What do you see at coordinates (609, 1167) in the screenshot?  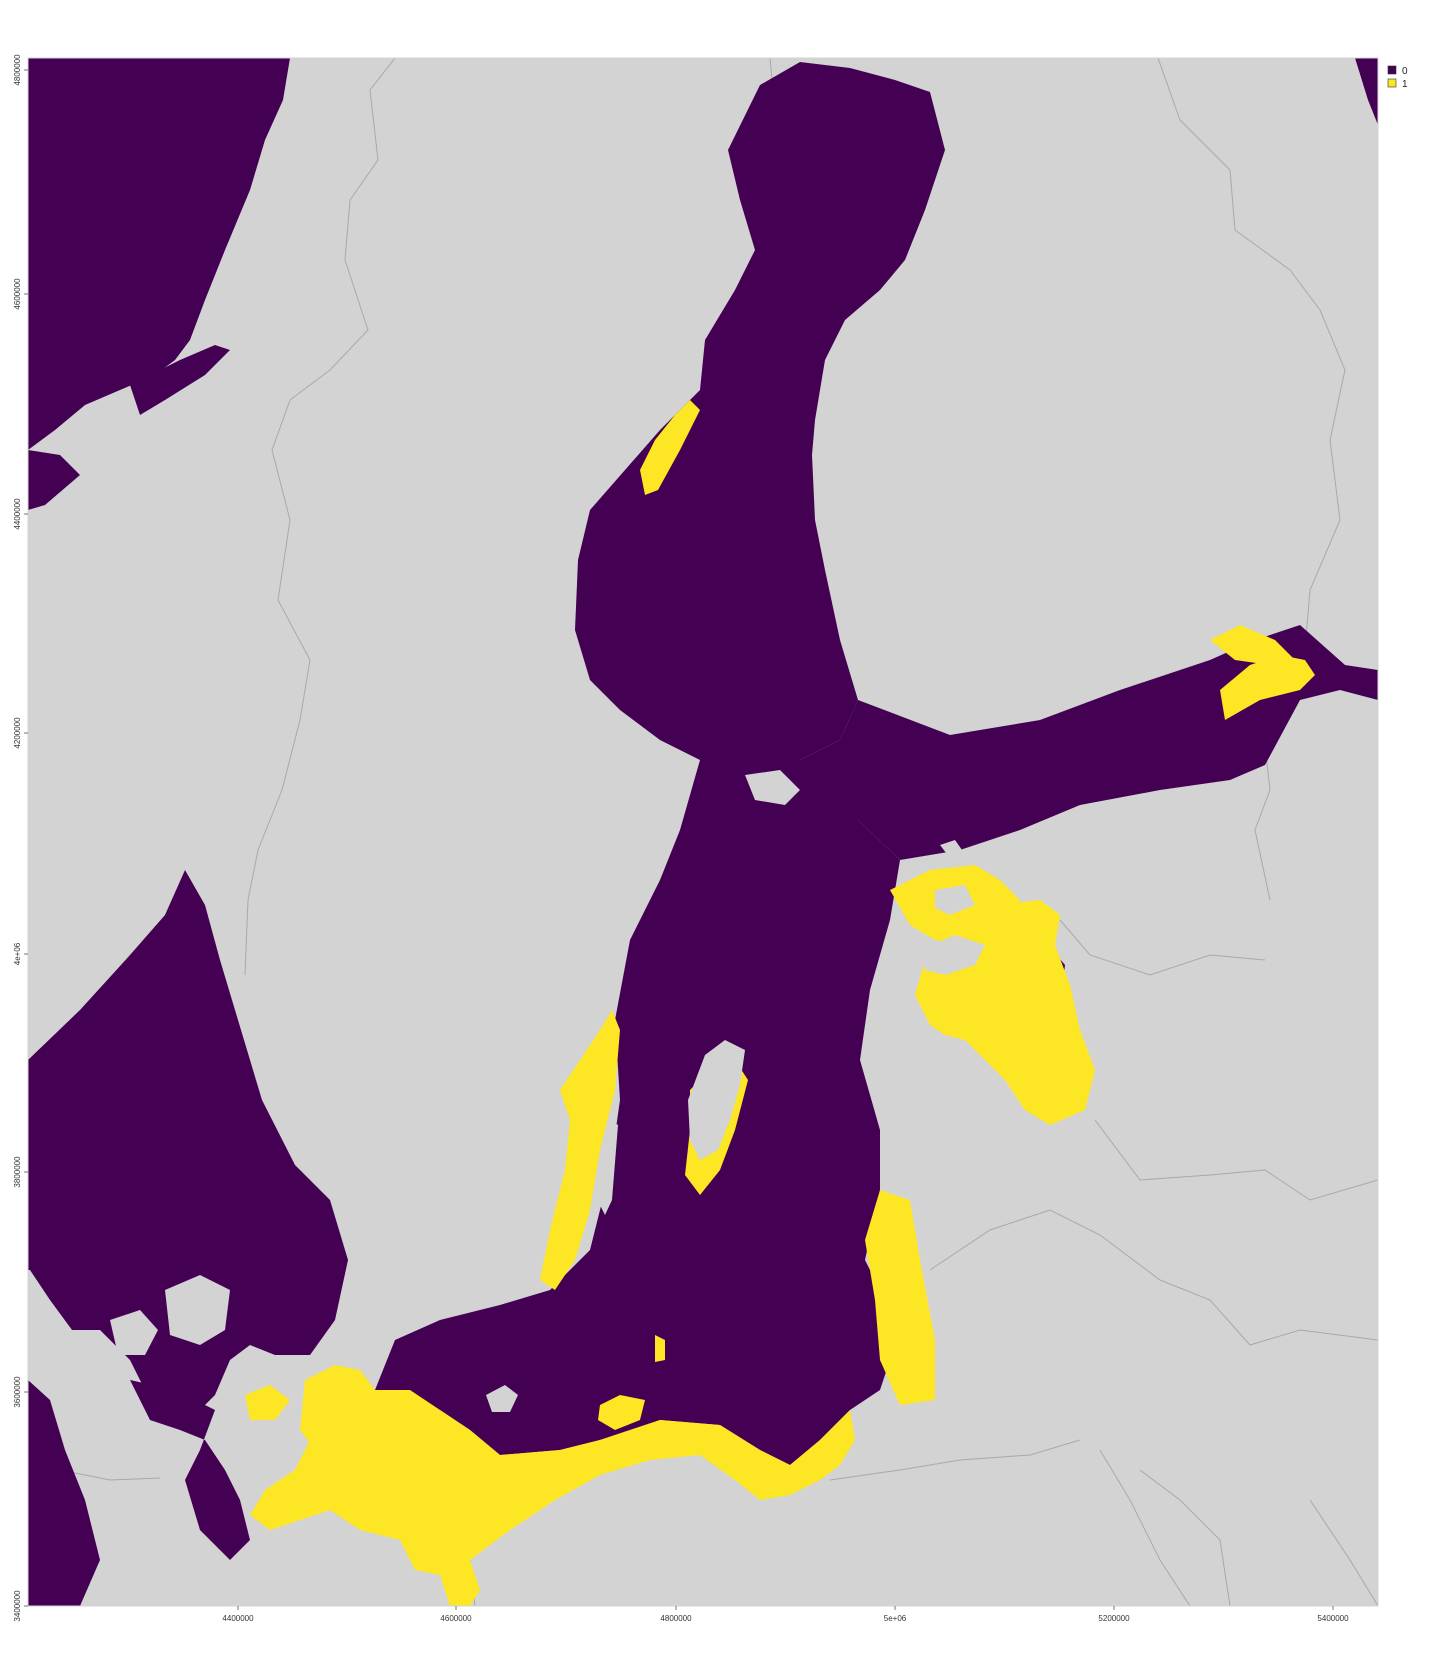 I see `oland` at bounding box center [609, 1167].